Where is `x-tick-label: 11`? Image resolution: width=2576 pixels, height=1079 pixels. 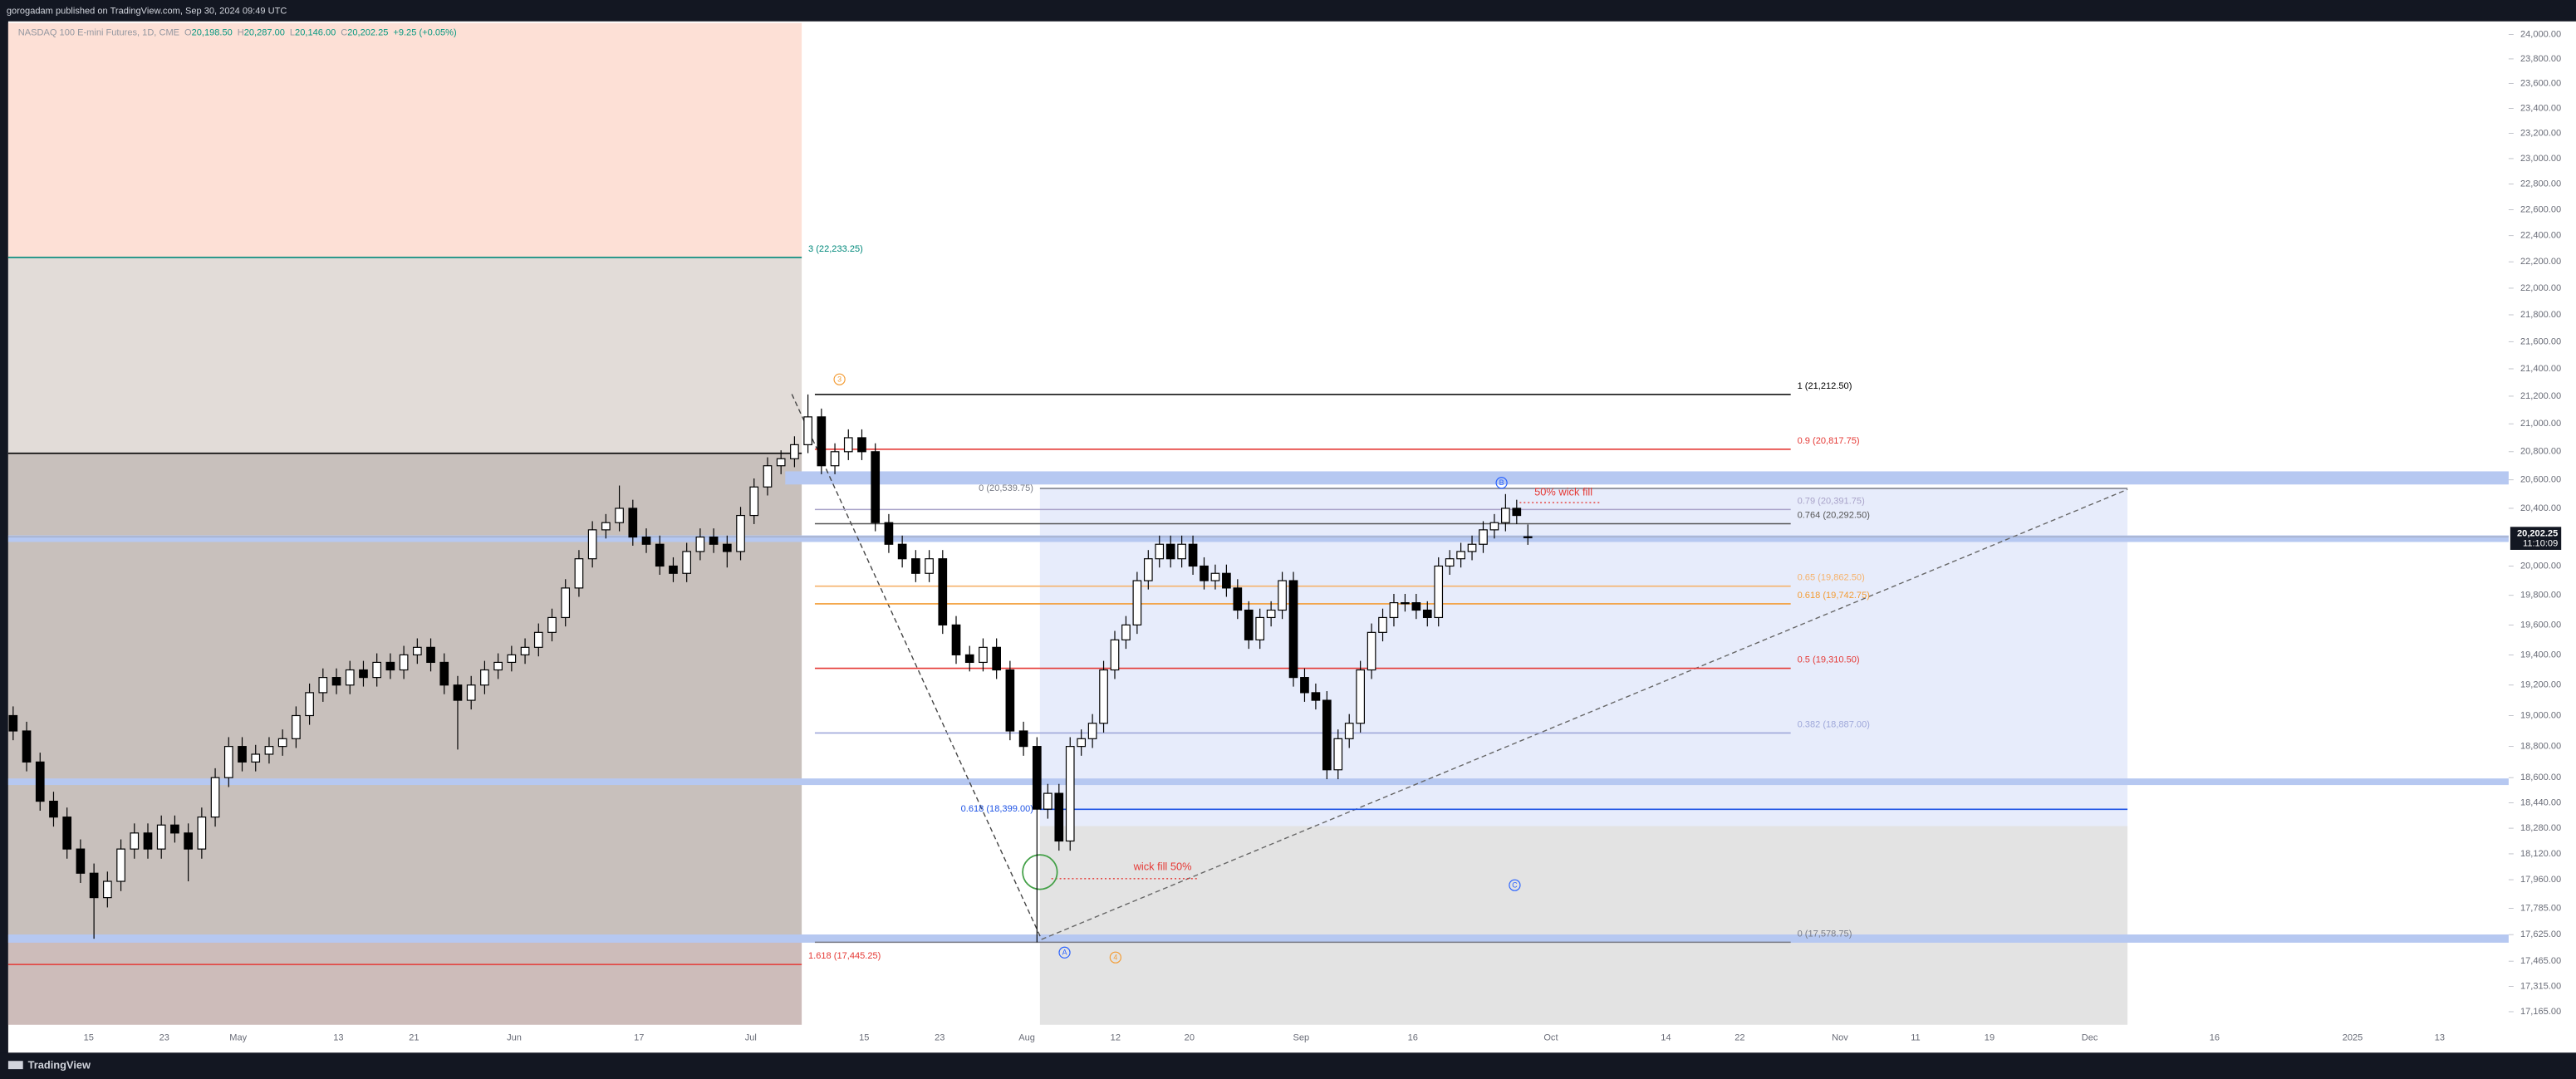 x-tick-label: 11 is located at coordinates (1915, 1037).